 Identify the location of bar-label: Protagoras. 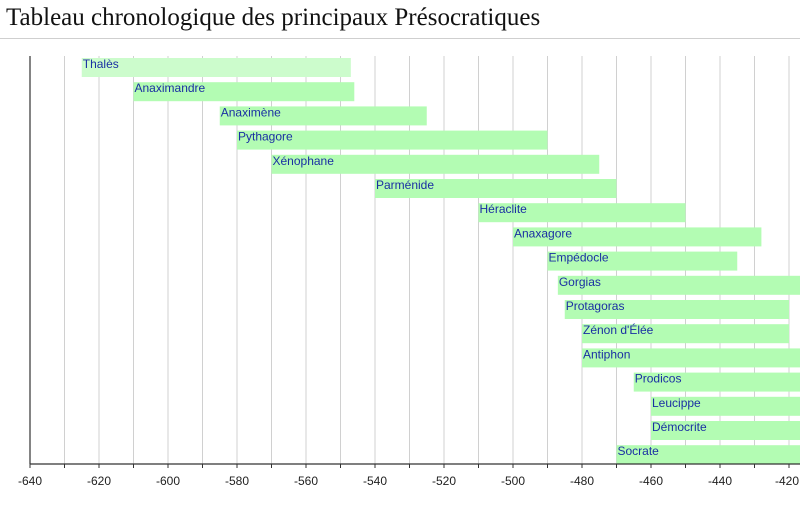
(595, 306).